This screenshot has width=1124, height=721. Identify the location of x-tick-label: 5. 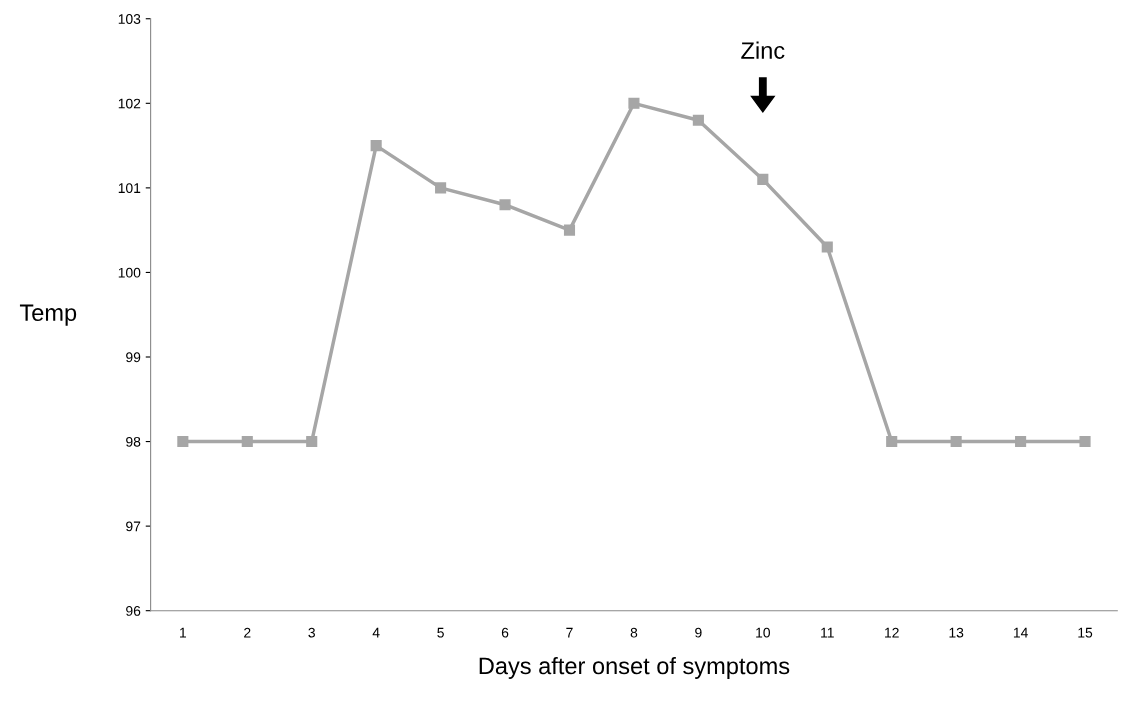
(440, 632).